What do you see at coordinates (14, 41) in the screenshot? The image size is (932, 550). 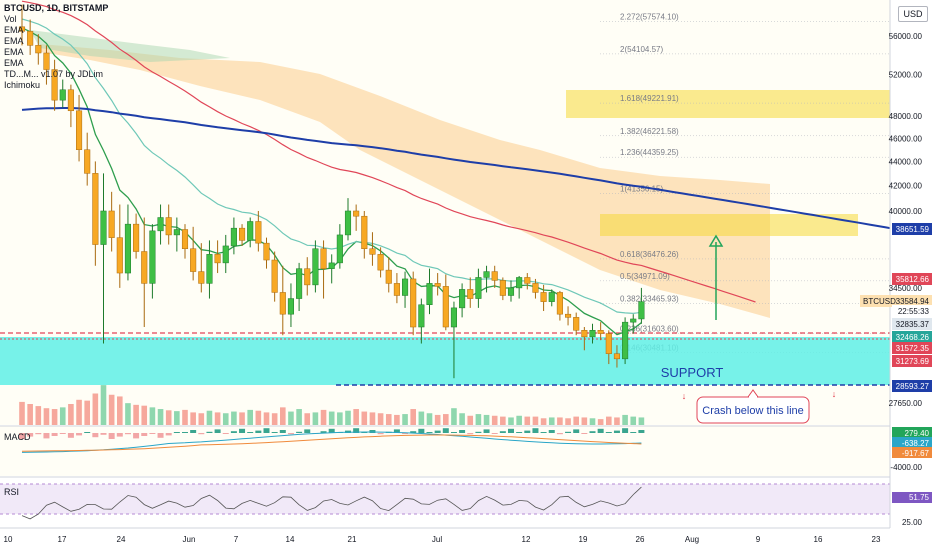 I see `indicator-ema-2: EMA` at bounding box center [14, 41].